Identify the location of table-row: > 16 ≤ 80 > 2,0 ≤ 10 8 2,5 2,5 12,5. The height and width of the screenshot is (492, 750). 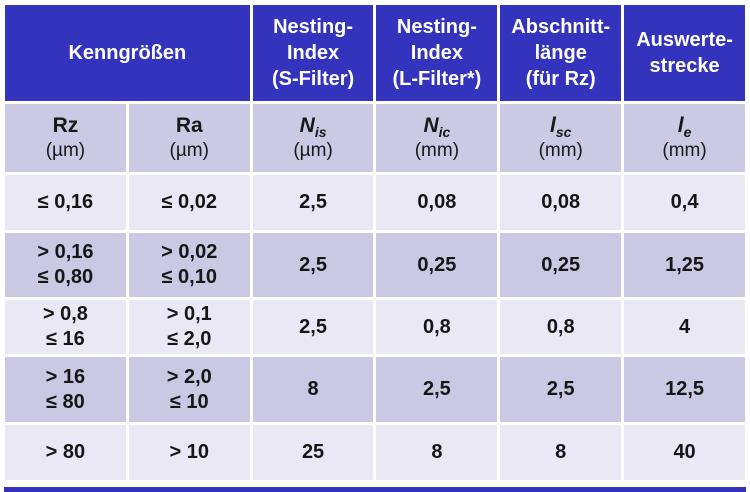
(375, 389).